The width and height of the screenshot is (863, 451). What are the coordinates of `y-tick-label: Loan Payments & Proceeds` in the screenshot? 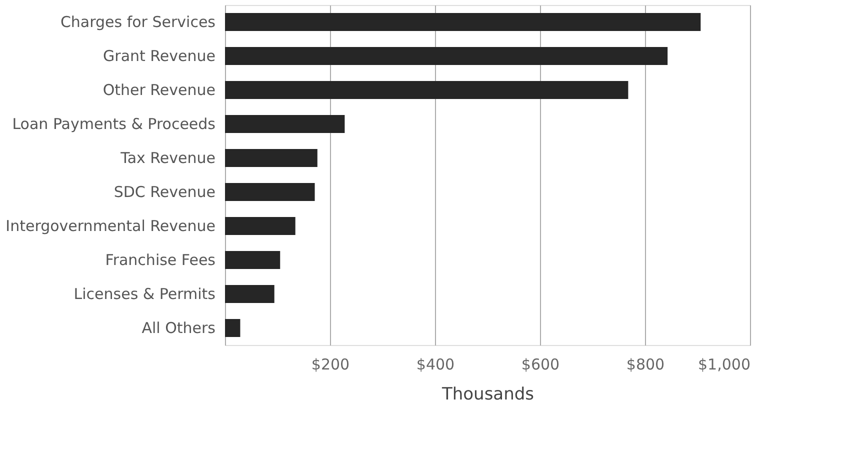 It's located at (114, 124).